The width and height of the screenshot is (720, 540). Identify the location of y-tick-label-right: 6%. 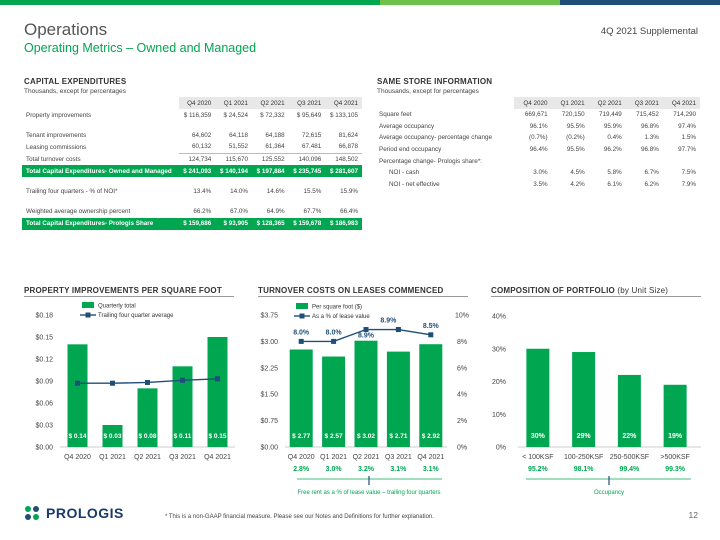
(462, 368).